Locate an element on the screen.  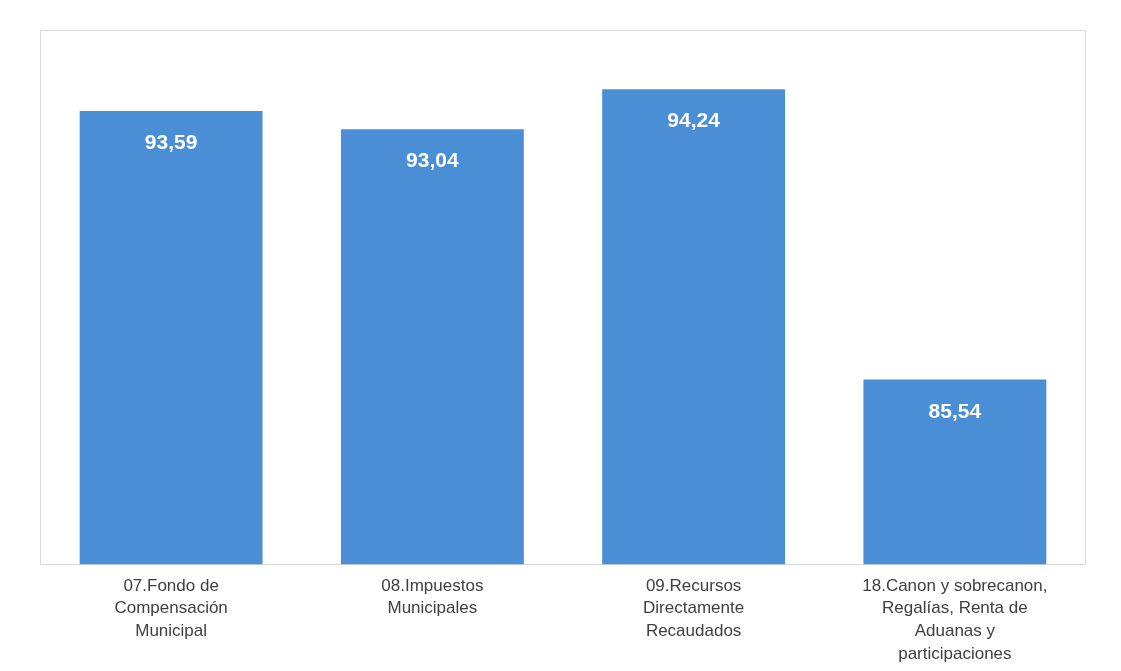
x-tick-label: 18.Canon y sobrecanon, Regalías, Renta de Aduanas y participaciones is located at coordinates (955, 619).